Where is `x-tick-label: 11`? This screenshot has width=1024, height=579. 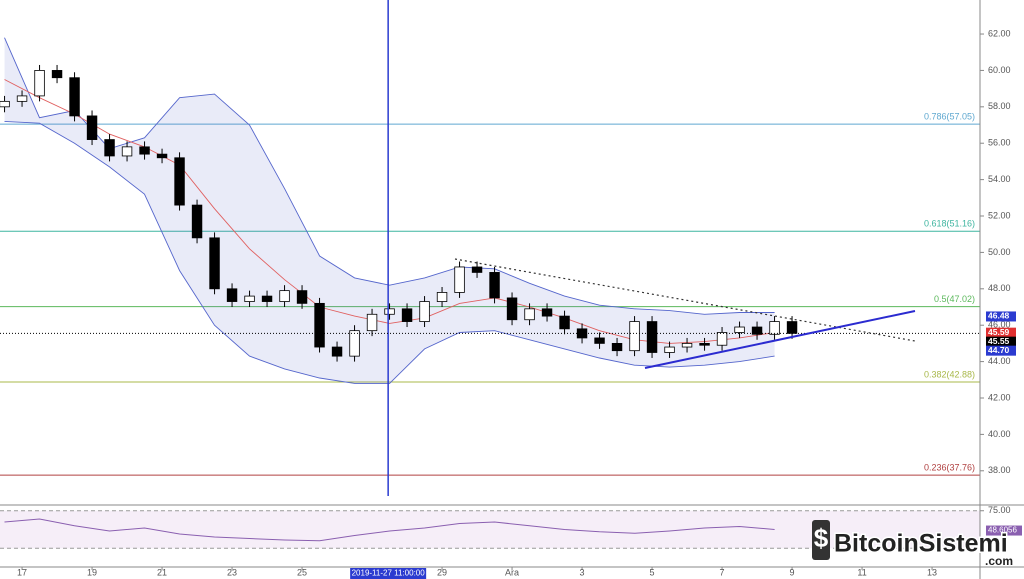
x-tick-label: 11 is located at coordinates (861, 572).